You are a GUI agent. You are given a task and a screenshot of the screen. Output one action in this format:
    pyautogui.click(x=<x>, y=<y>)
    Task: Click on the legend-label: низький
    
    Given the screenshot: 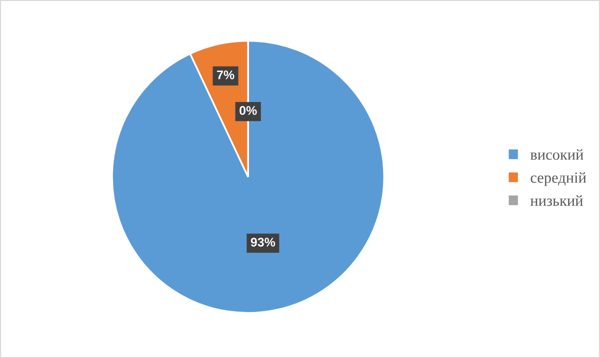 What is the action you would take?
    pyautogui.click(x=556, y=200)
    